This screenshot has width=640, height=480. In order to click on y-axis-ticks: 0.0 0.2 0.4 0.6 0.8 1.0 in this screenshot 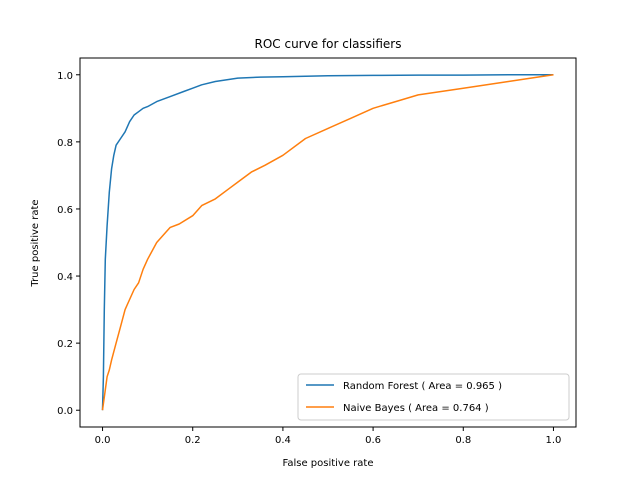, I will do `click(68, 244)`.